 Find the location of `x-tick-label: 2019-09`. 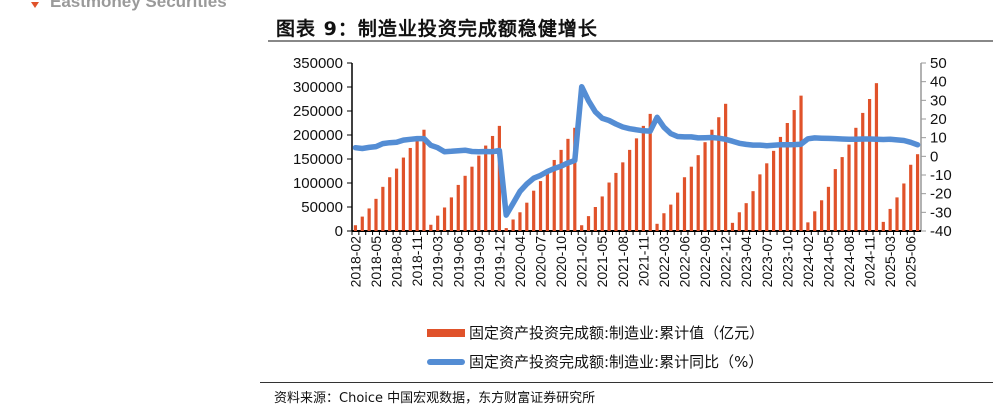

x-tick-label: 2019-09 is located at coordinates (479, 262).